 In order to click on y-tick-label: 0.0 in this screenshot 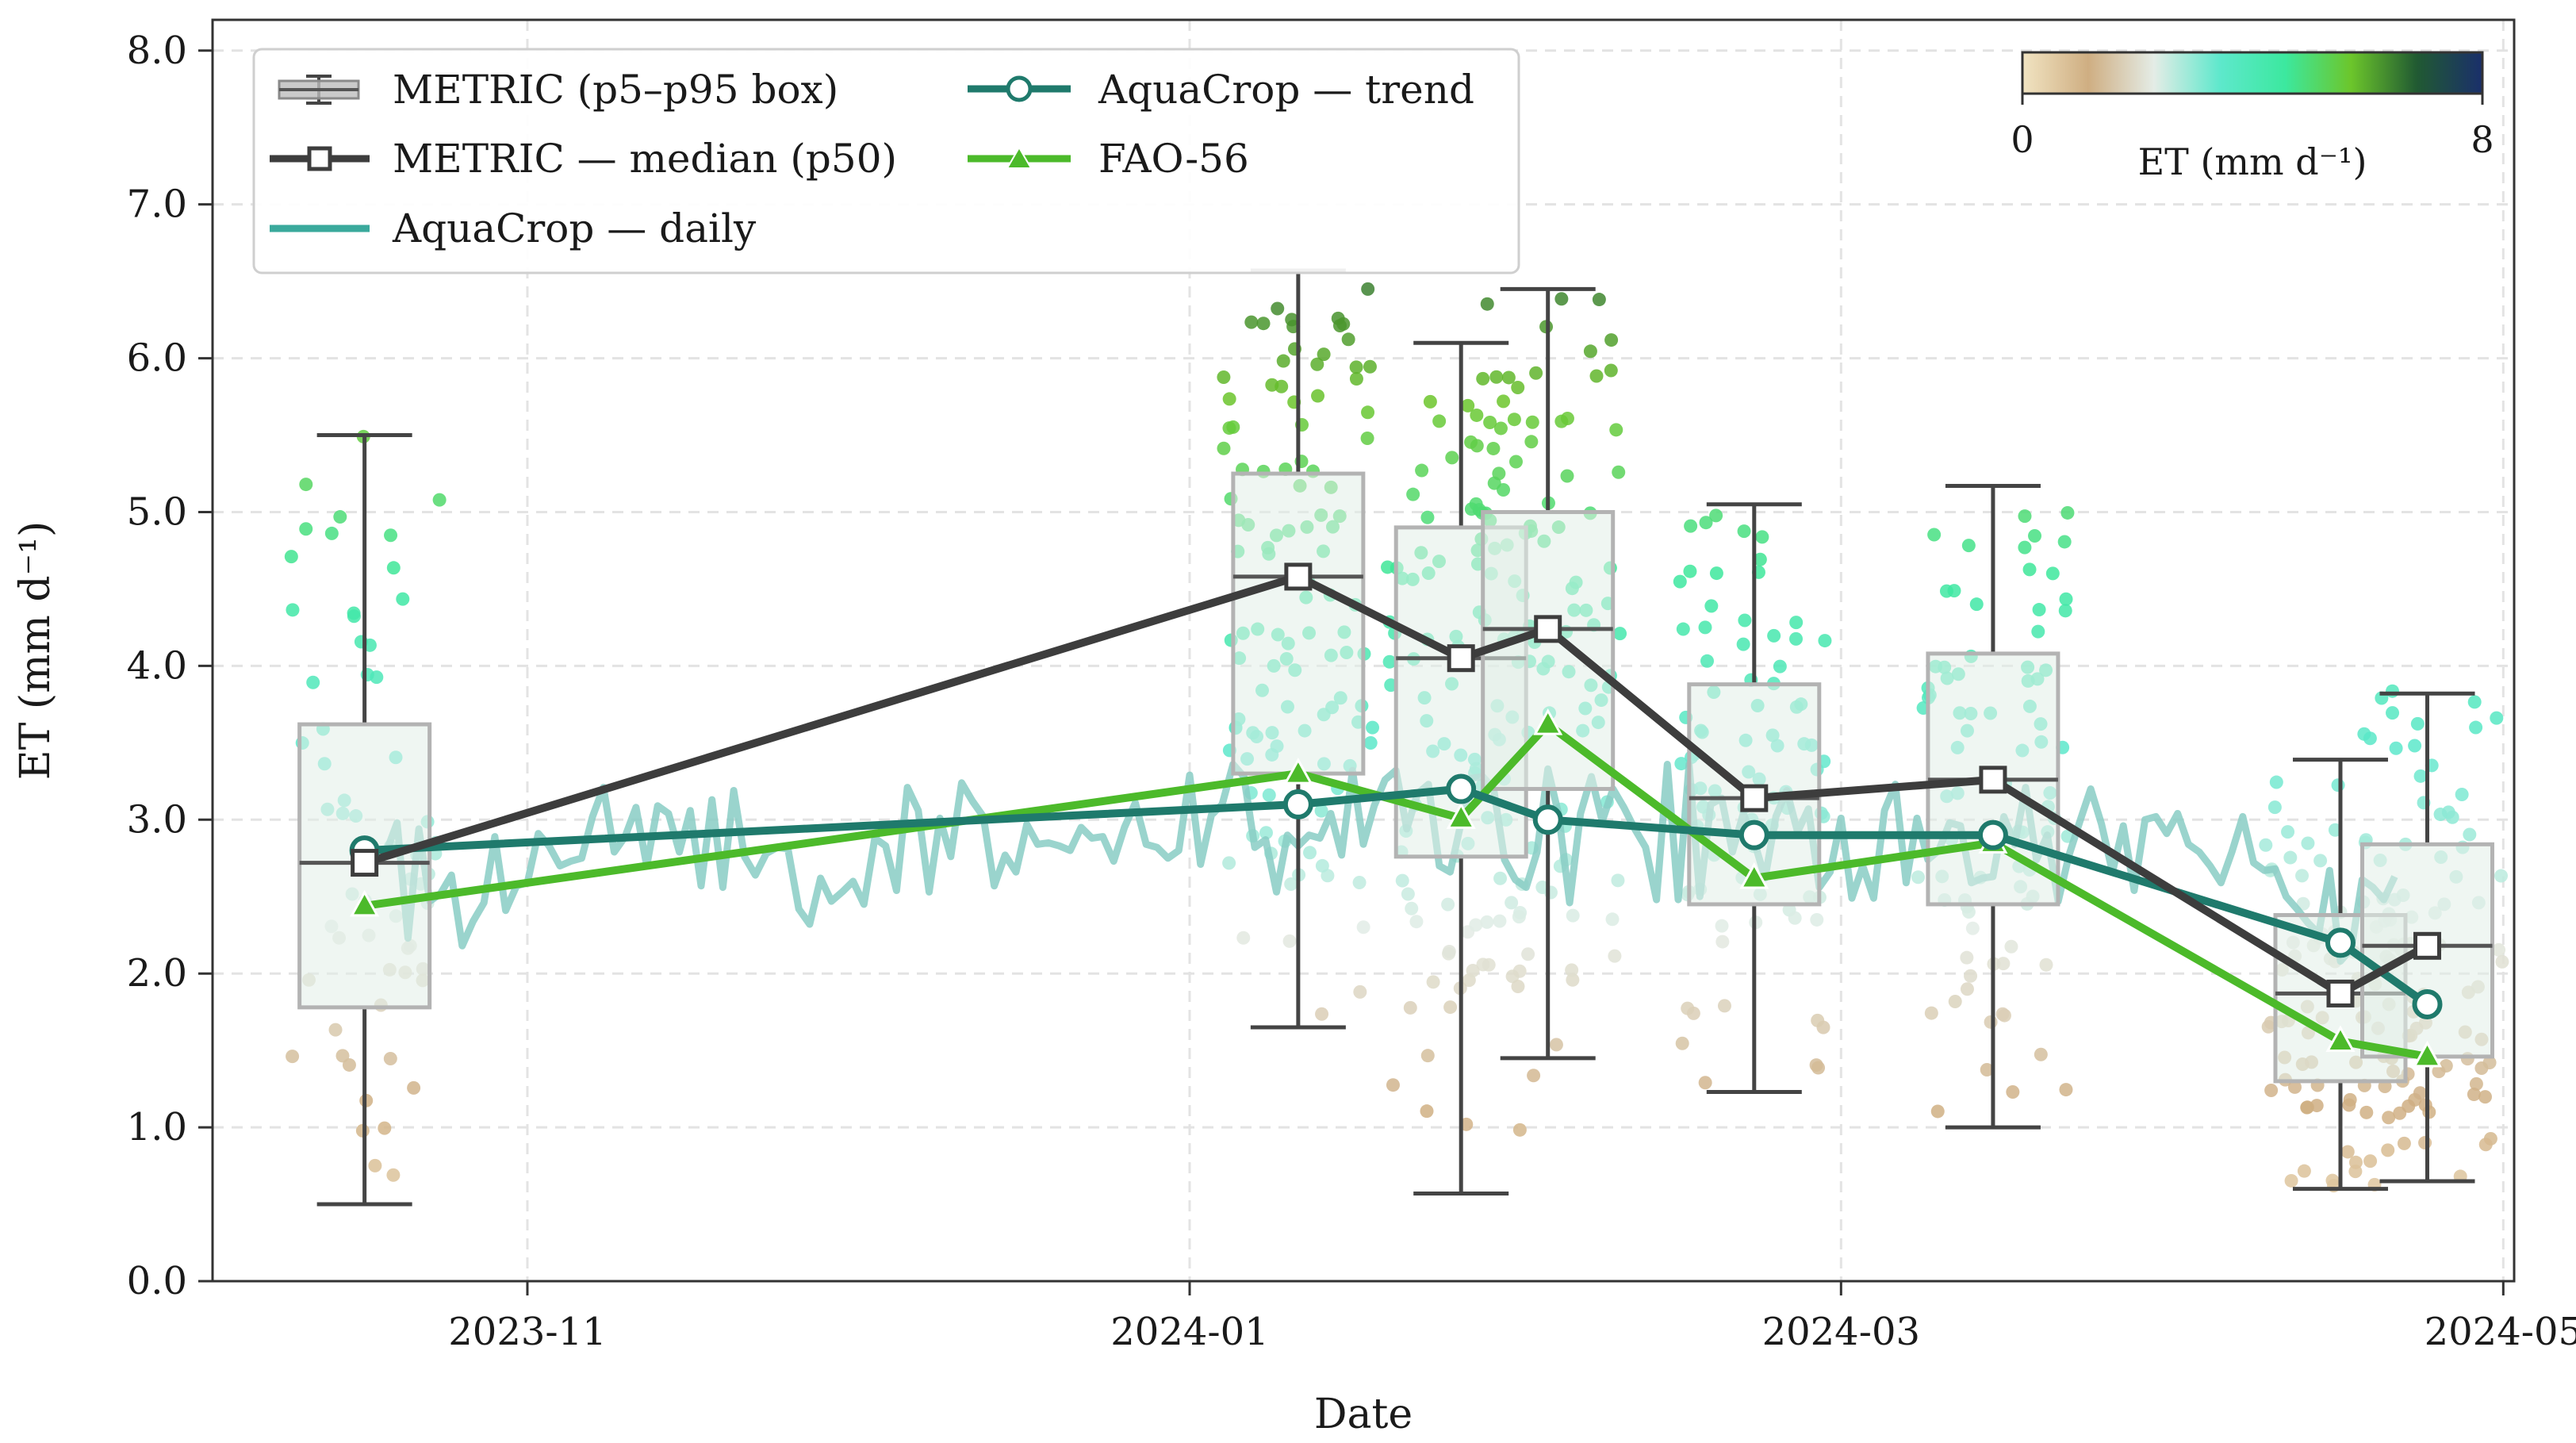, I will do `click(157, 1281)`.